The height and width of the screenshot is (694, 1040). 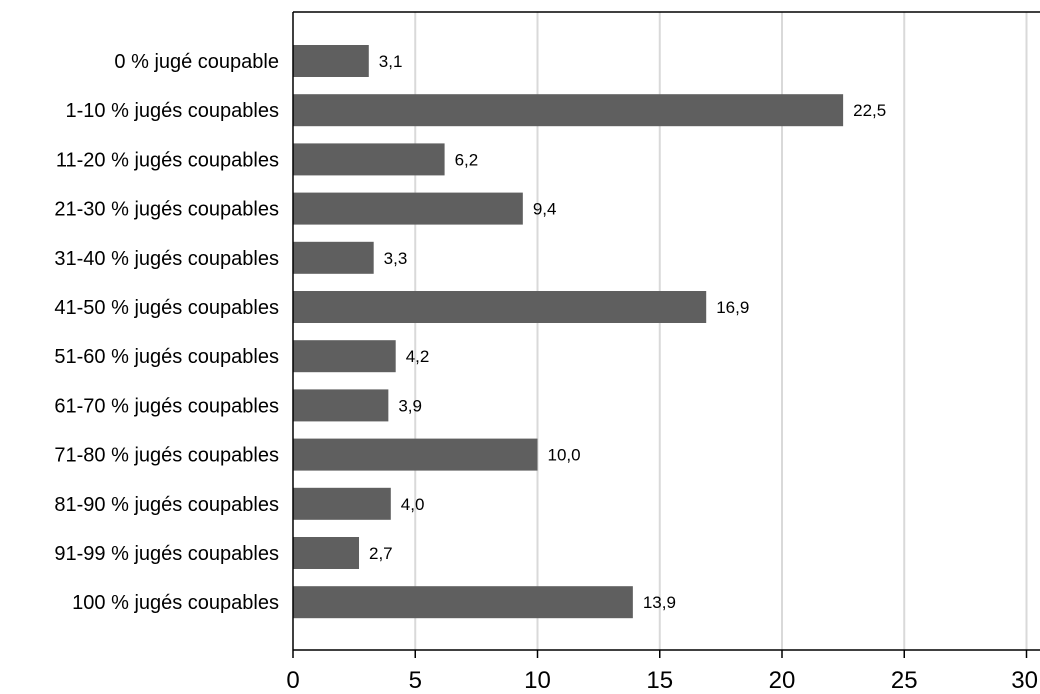 What do you see at coordinates (166, 554) in the screenshot?
I see `category-label-10: 91-99 % jugés coupables` at bounding box center [166, 554].